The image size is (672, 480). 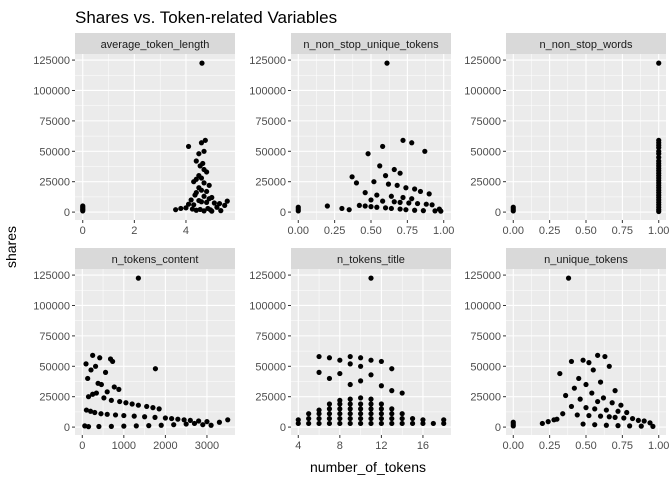 I want to click on chart-title: Shares vs. Token-related Variables, so click(x=206, y=17).